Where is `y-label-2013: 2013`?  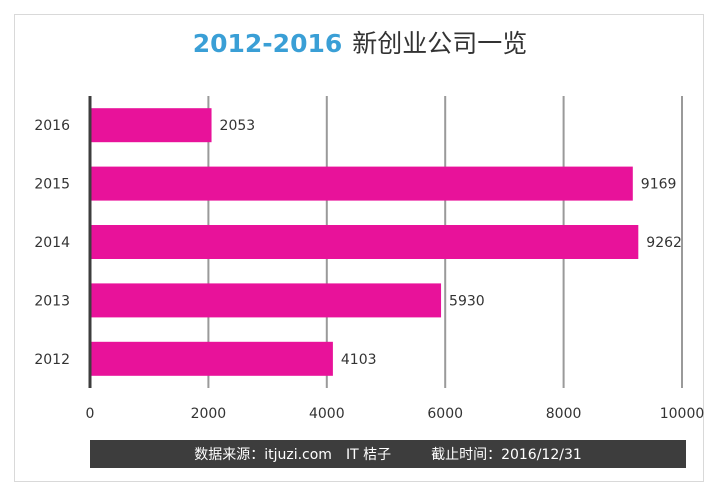
y-label-2013: 2013 is located at coordinates (52, 301).